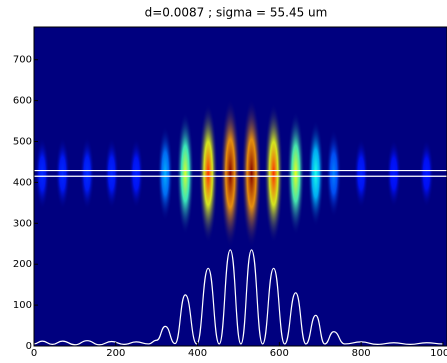  Describe the element at coordinates (22, 305) in the screenshot. I see `y-tick-label: 100` at that location.